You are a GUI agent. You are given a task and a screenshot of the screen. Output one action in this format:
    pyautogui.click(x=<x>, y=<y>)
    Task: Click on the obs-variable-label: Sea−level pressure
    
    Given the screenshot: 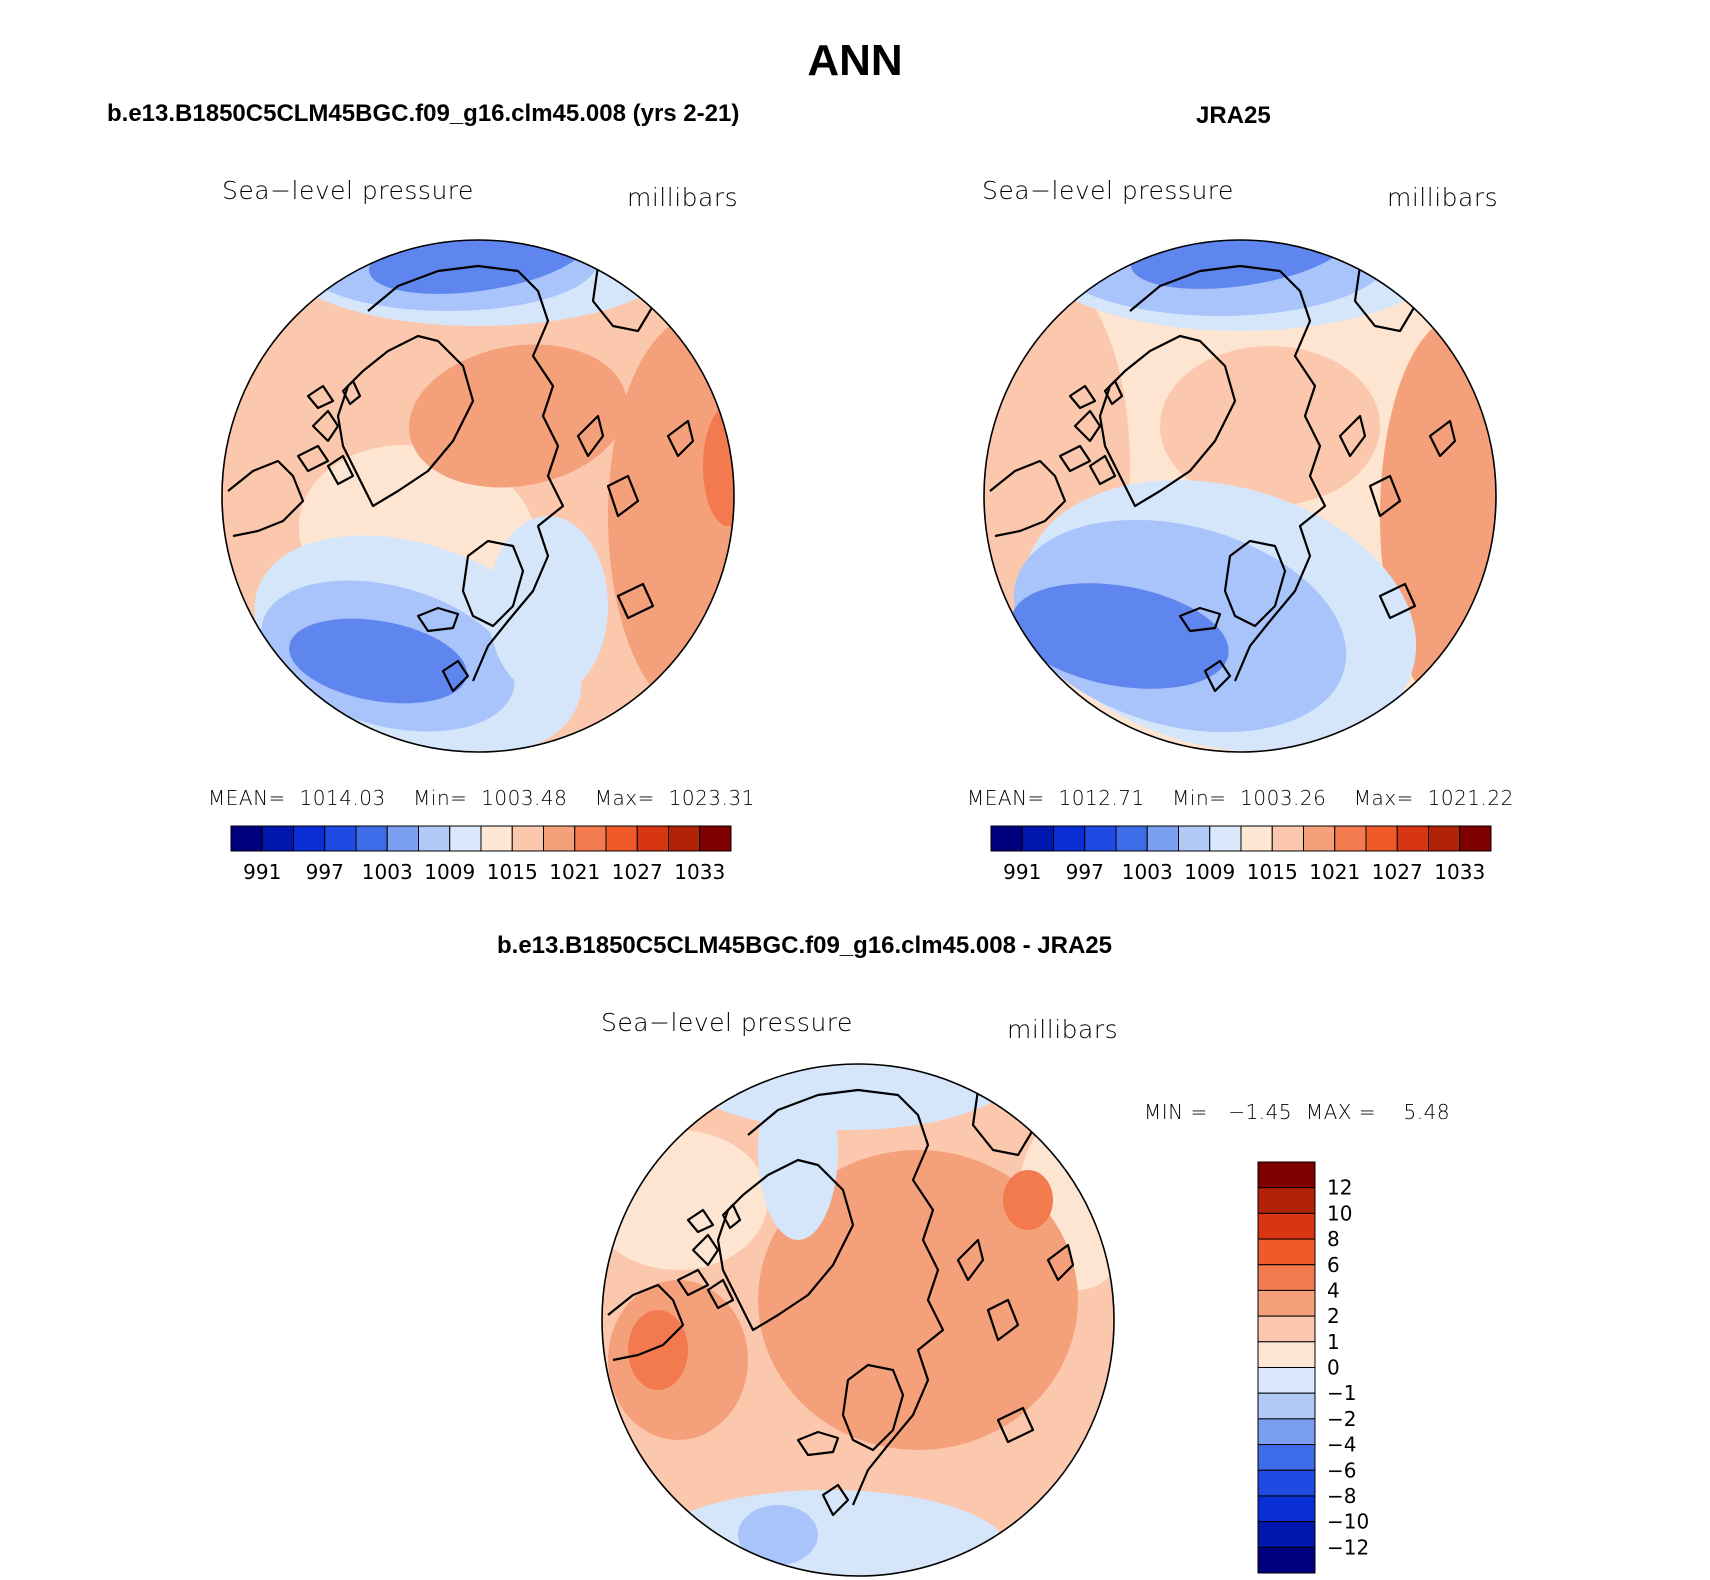 What is the action you would take?
    pyautogui.click(x=1108, y=190)
    